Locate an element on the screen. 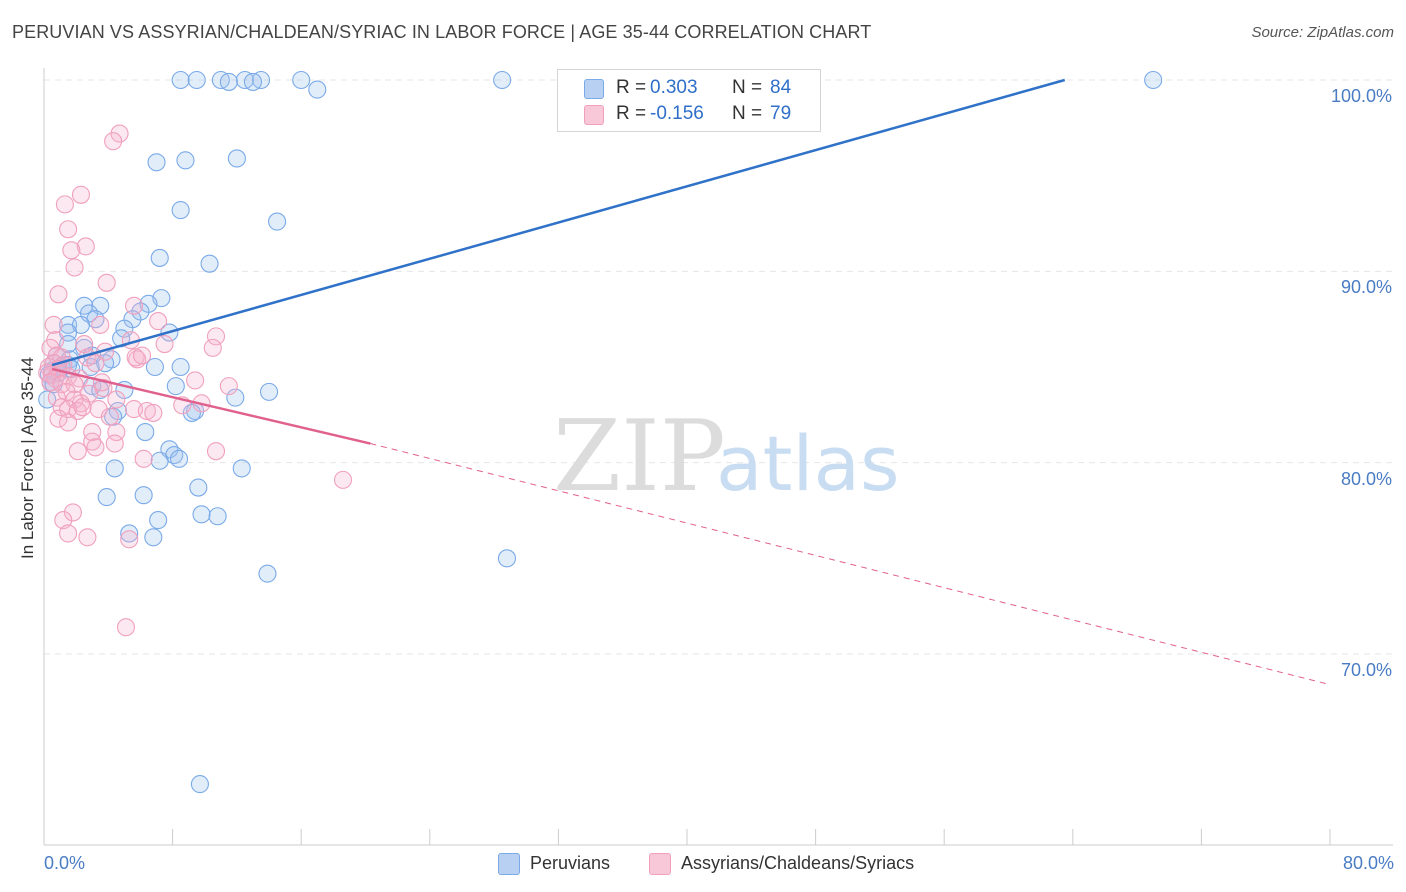 This screenshot has width=1406, height=892. source-label: Source: ZipAtlas.com is located at coordinates (1322, 32).